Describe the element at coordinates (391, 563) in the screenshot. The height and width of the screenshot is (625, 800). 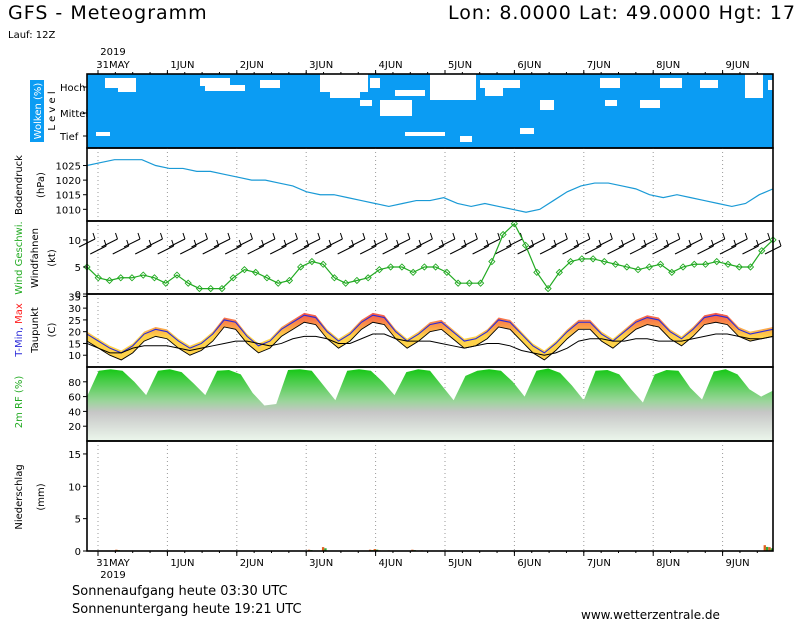
I see `date-label-bottom: 4JUN` at that location.